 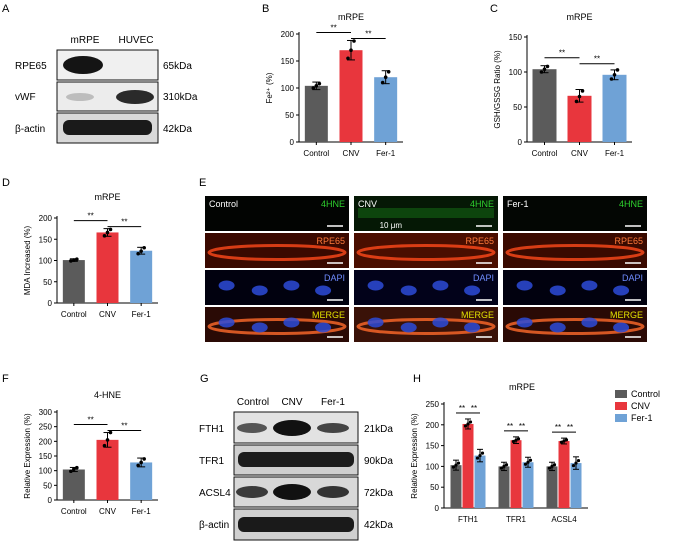 I want to click on blot-g-col-fer1: Fer-1, so click(x=333, y=402).